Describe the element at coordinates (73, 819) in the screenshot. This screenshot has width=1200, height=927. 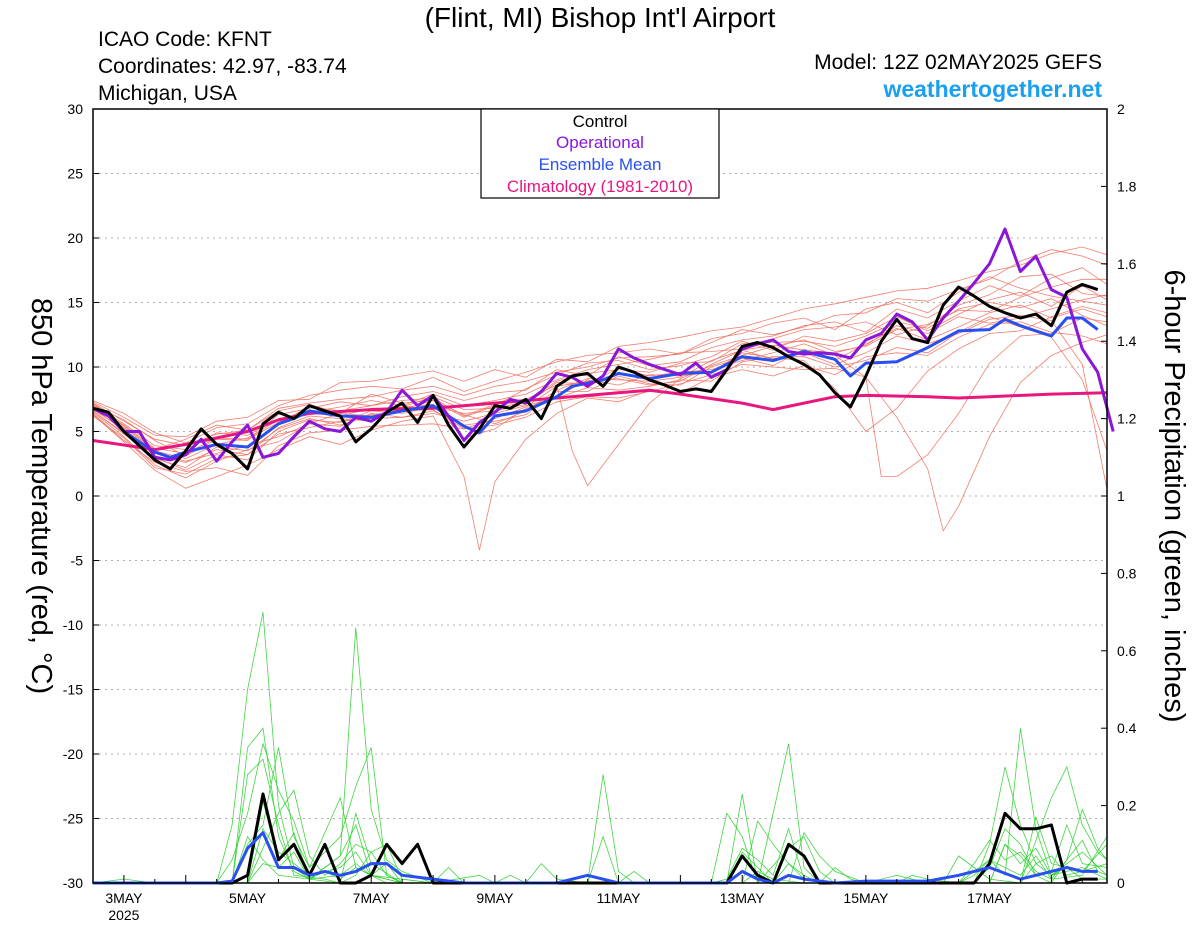
I see `y-tick-label-left: -25` at that location.